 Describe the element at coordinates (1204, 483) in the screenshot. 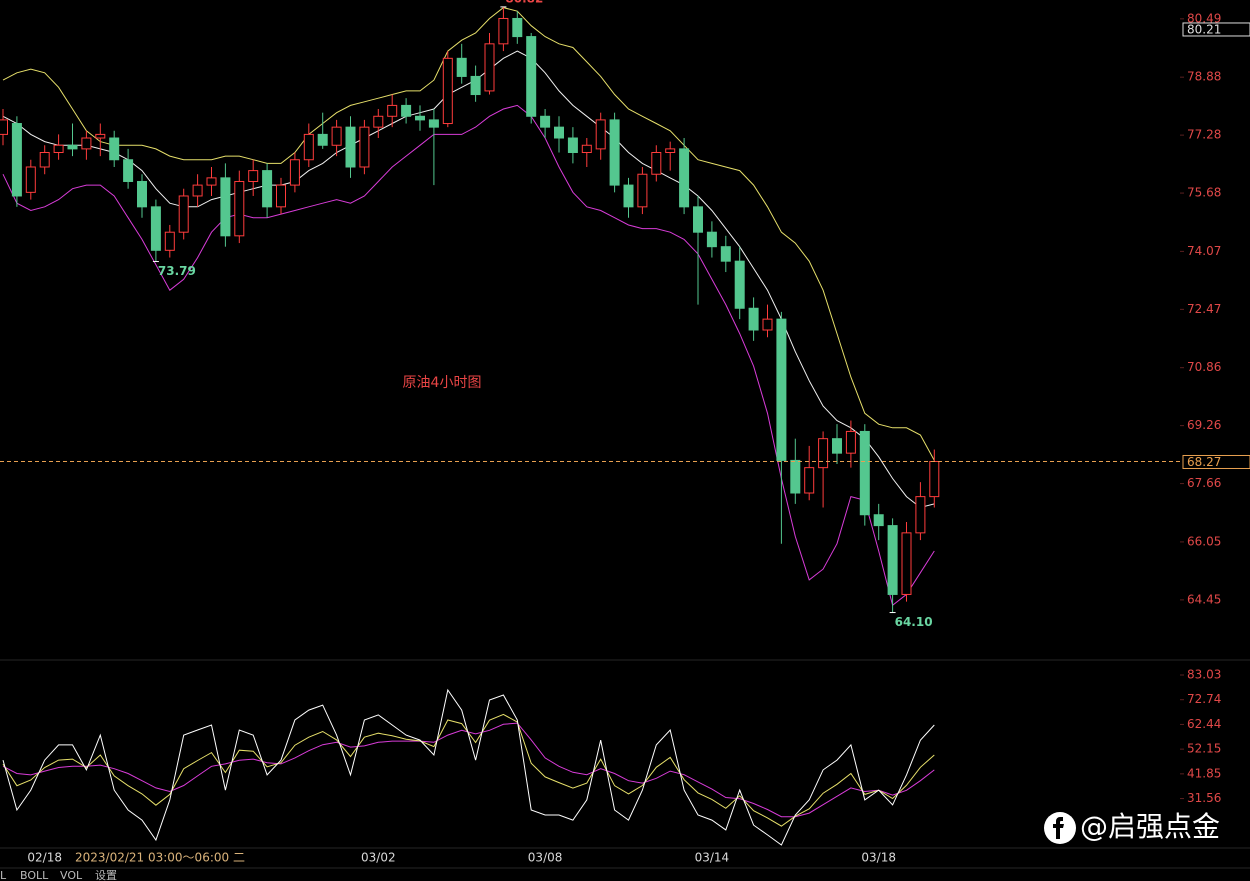

I see `y-tick-label: 67.66` at that location.